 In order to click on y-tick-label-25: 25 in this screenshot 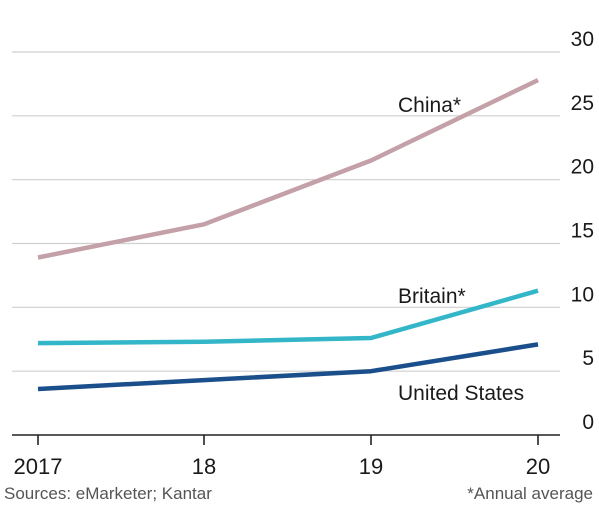, I will do `click(582, 103)`.